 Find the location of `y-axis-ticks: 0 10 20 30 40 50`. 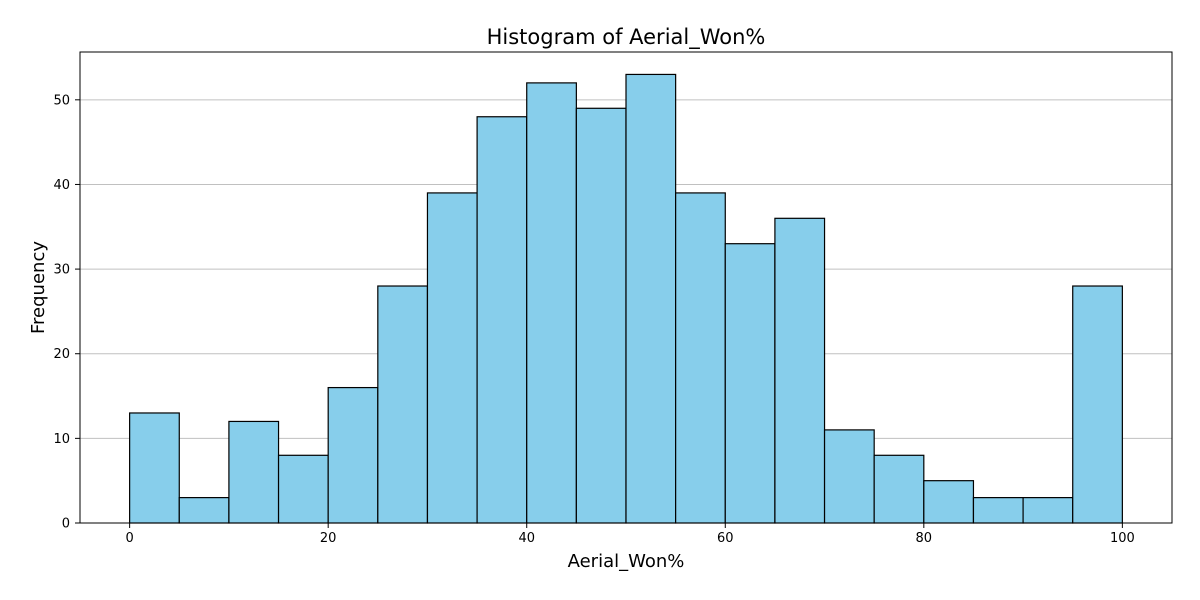

y-axis-ticks: 0 10 20 30 40 50 is located at coordinates (66, 312).